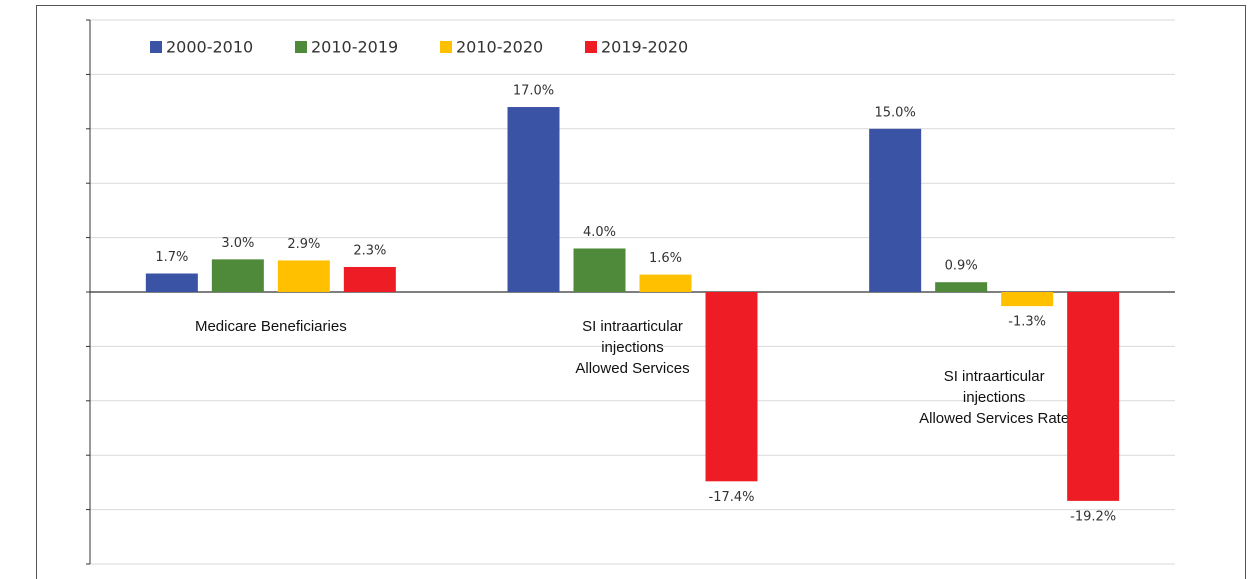 The height and width of the screenshot is (579, 1252). Describe the element at coordinates (961, 266) in the screenshot. I see `data-label: 0.9%` at that location.